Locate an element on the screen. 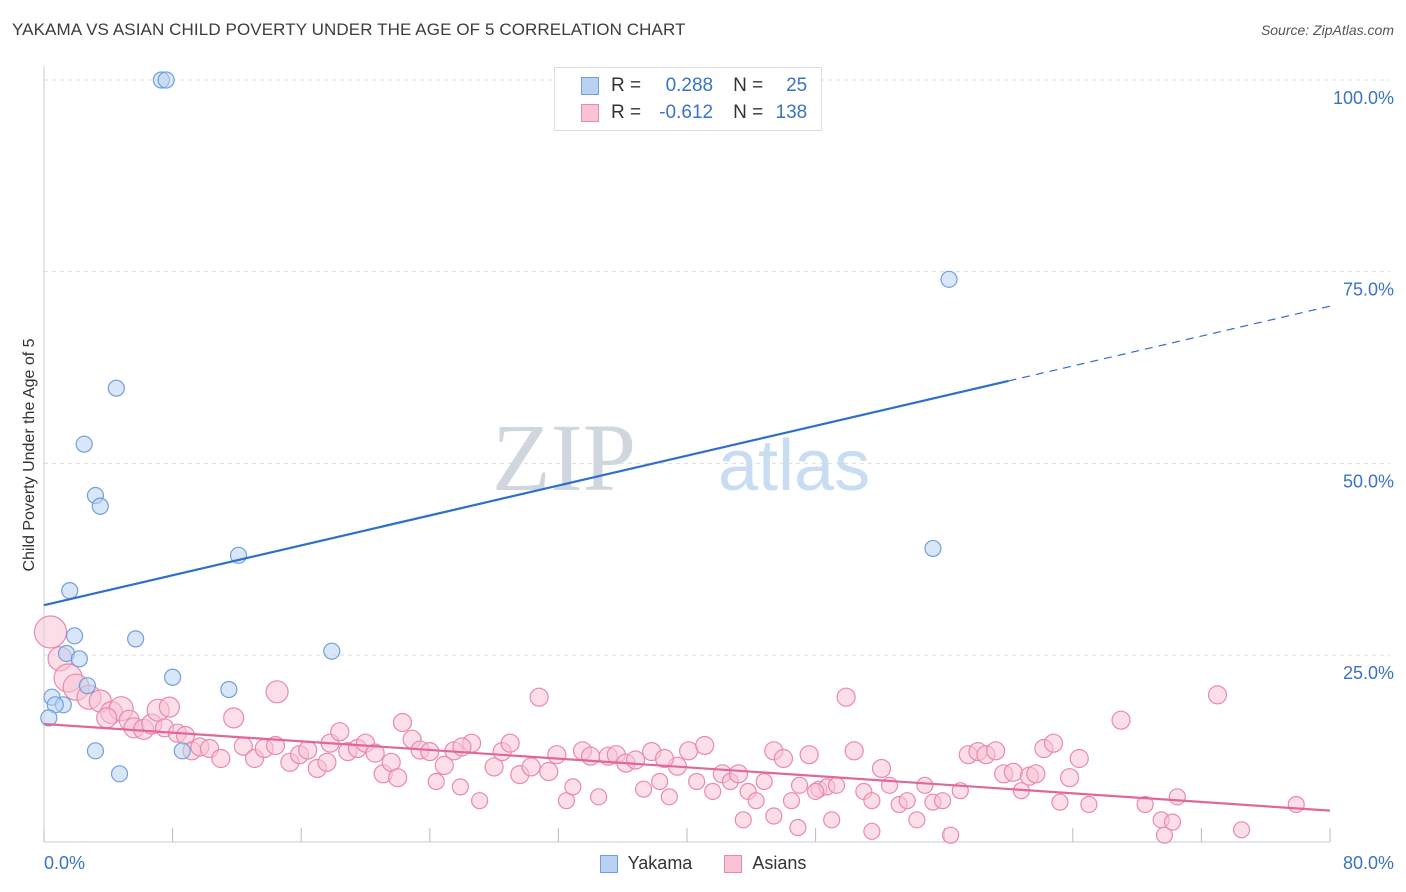 The image size is (1406, 892). legend-r-label: R = is located at coordinates (626, 112).